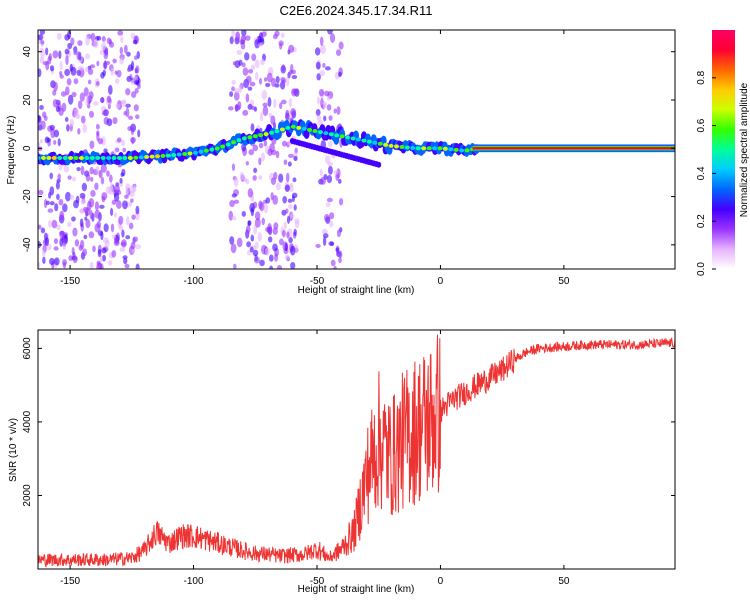 This screenshot has width=750, height=600. I want to click on snr-y-tick-label: 4000, so click(27, 421).